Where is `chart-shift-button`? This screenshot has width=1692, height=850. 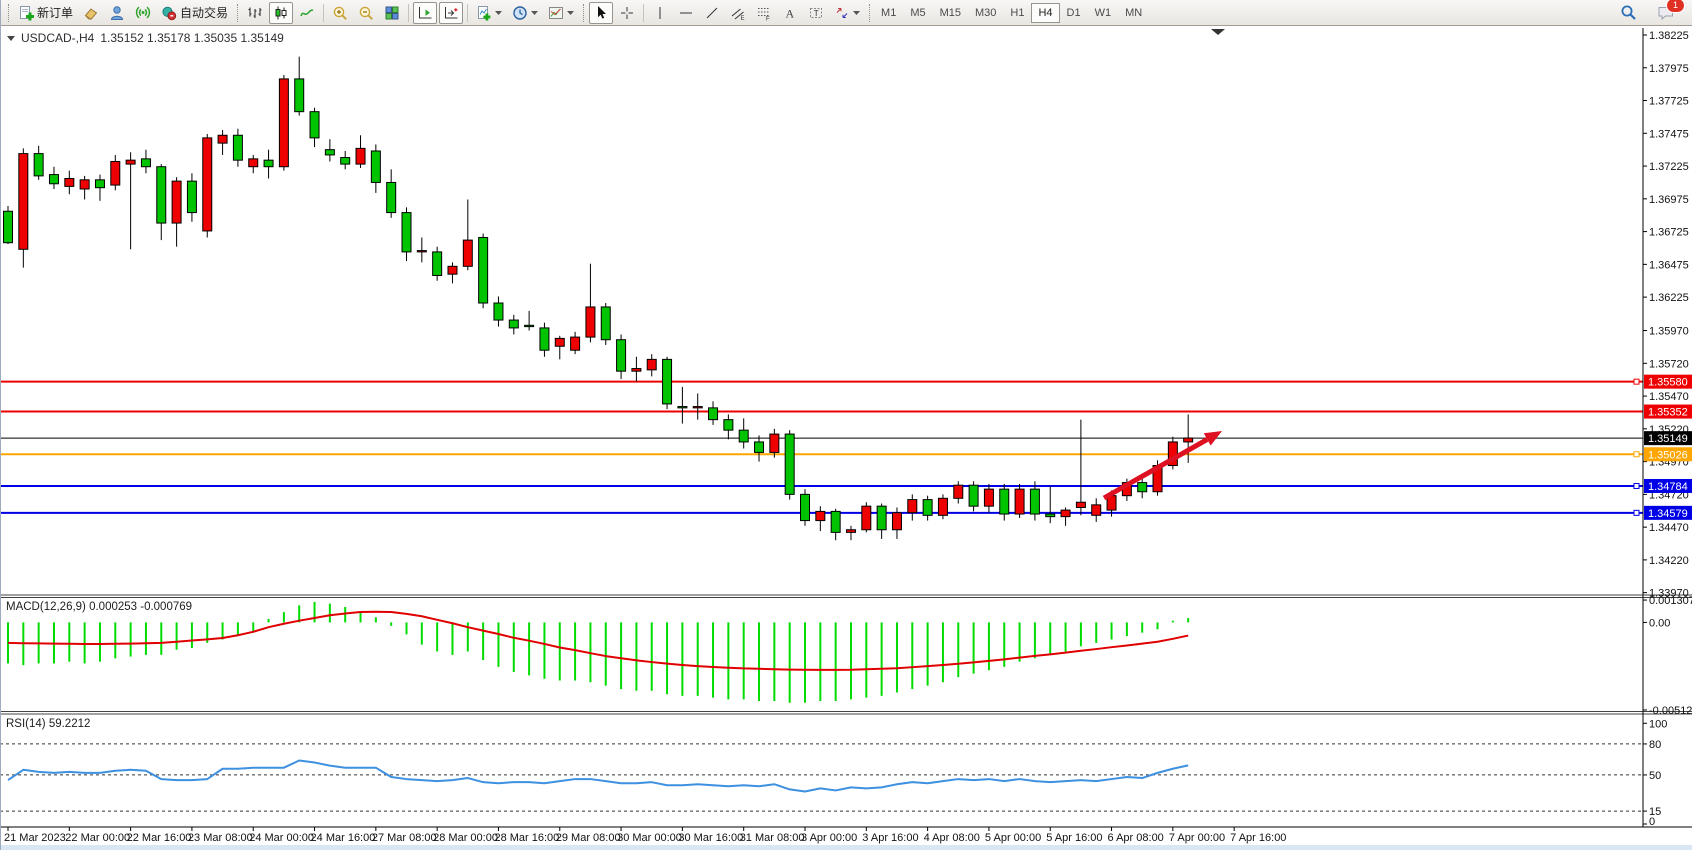
chart-shift-button is located at coordinates (451, 12).